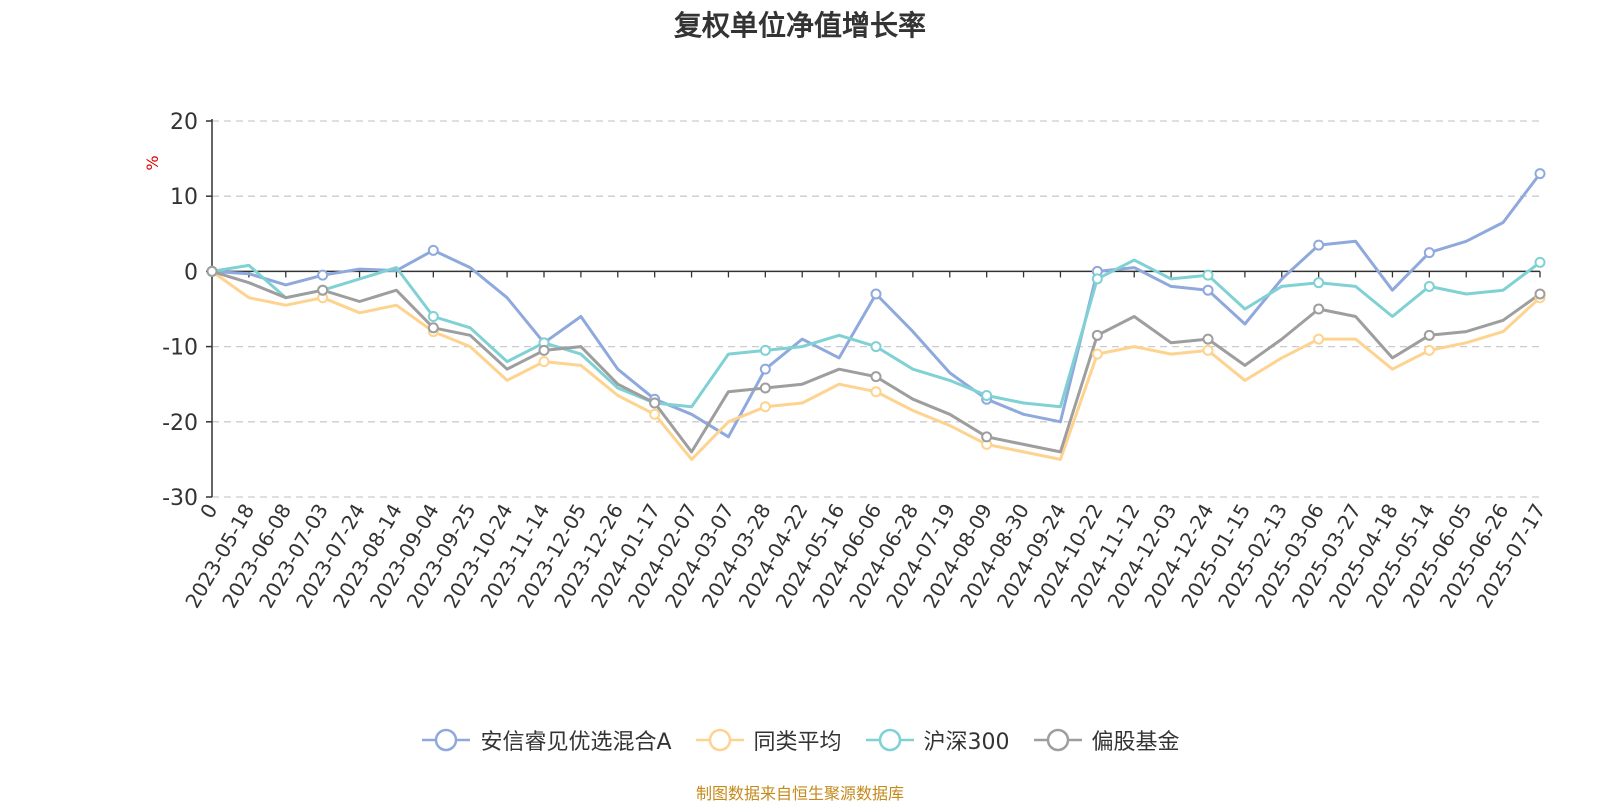  What do you see at coordinates (799, 793) in the screenshot?
I see `source-note: 制图数据来自恒生聚源数据库` at bounding box center [799, 793].